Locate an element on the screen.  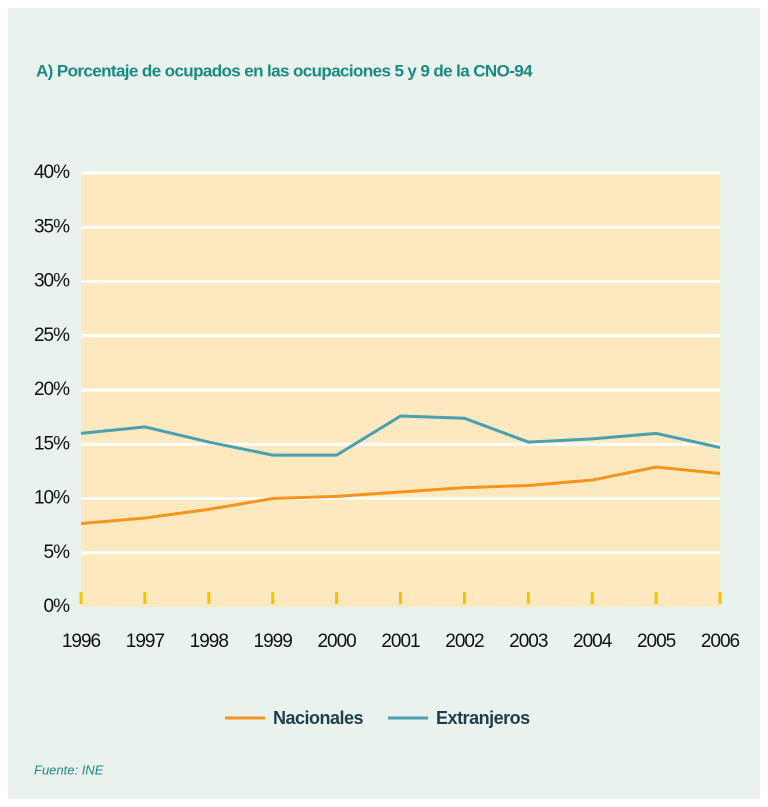
y-tick-label: 5% is located at coordinates (57, 552).